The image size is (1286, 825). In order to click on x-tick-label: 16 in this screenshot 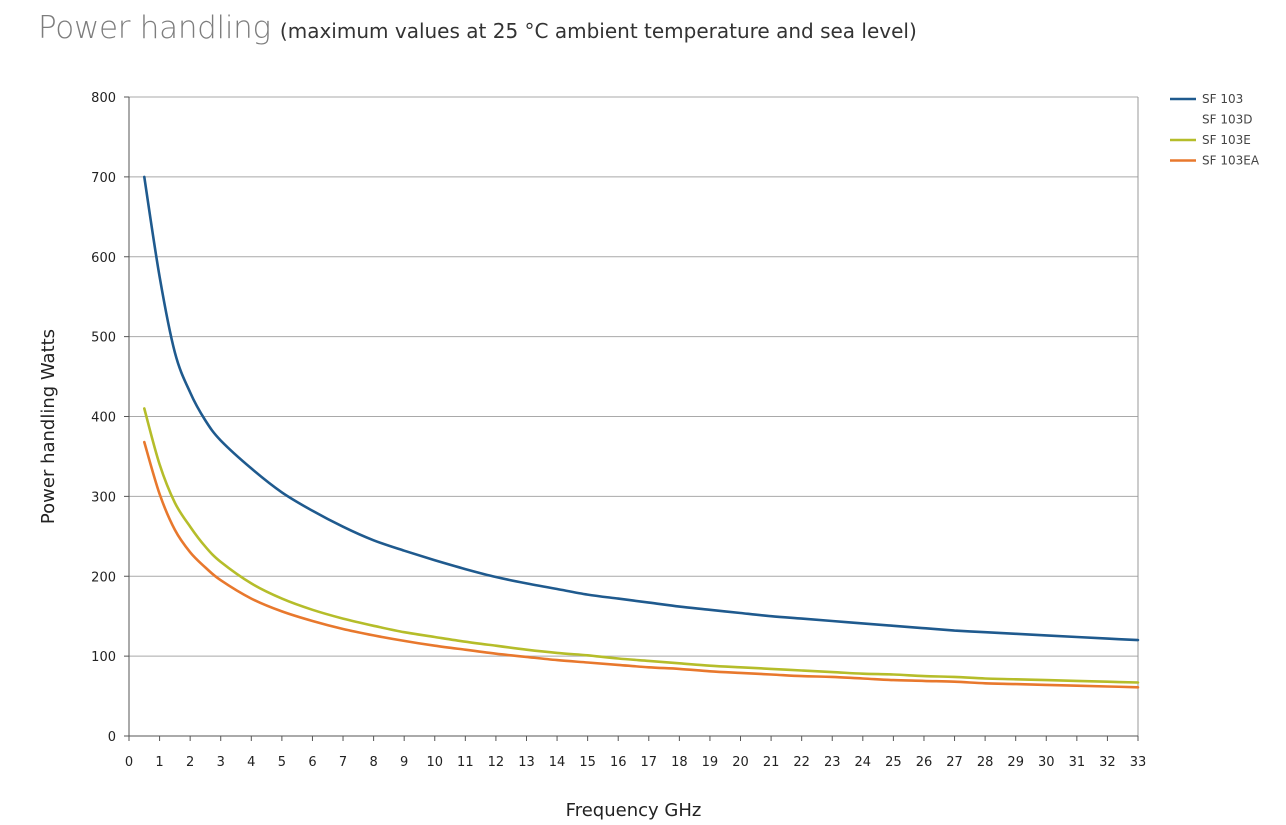, I will do `click(618, 762)`.